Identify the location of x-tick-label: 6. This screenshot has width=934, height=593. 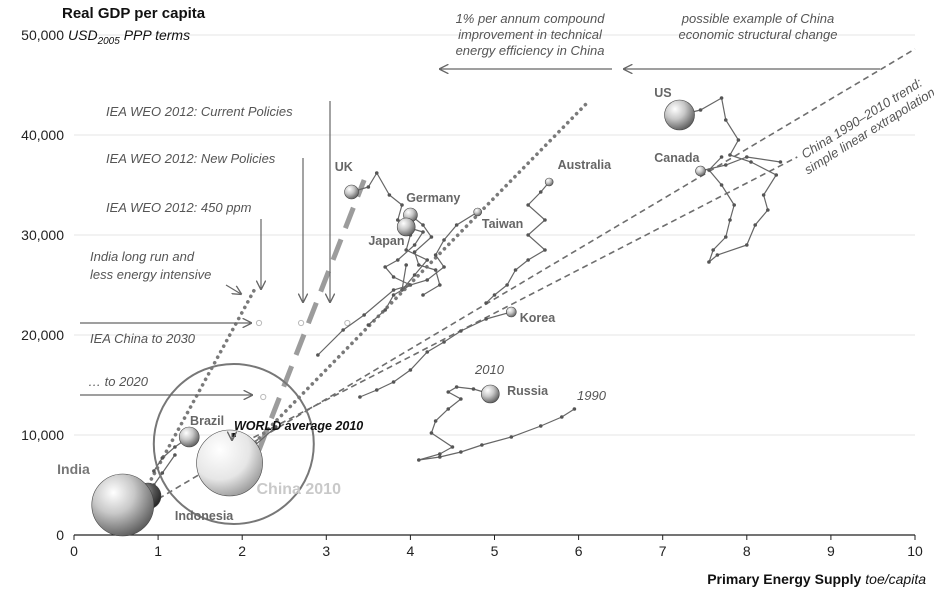
(579, 551).